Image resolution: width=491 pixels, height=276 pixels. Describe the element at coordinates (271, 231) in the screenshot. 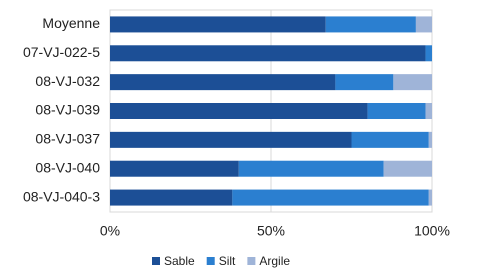

I see `x-tick-label: 50%` at that location.